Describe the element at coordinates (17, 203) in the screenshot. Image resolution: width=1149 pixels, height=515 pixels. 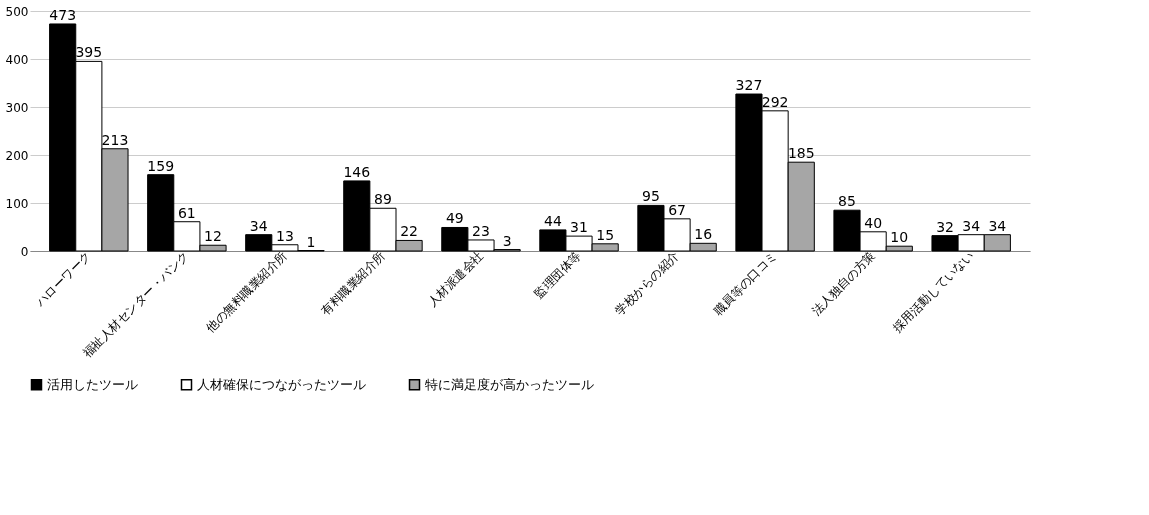
I see `y-tick-label: 100` at that location.